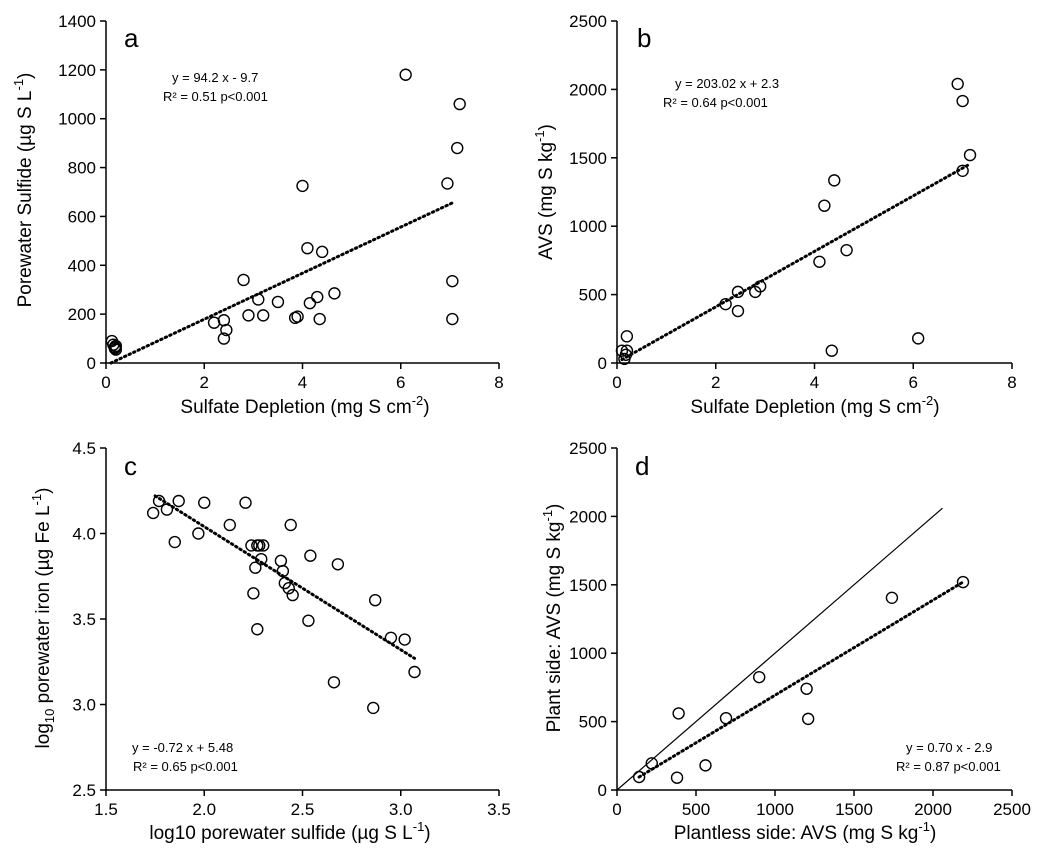 The image size is (1044, 850). Describe the element at coordinates (1011, 382) in the screenshot. I see `panel-b-x-tick-label: 8` at that location.